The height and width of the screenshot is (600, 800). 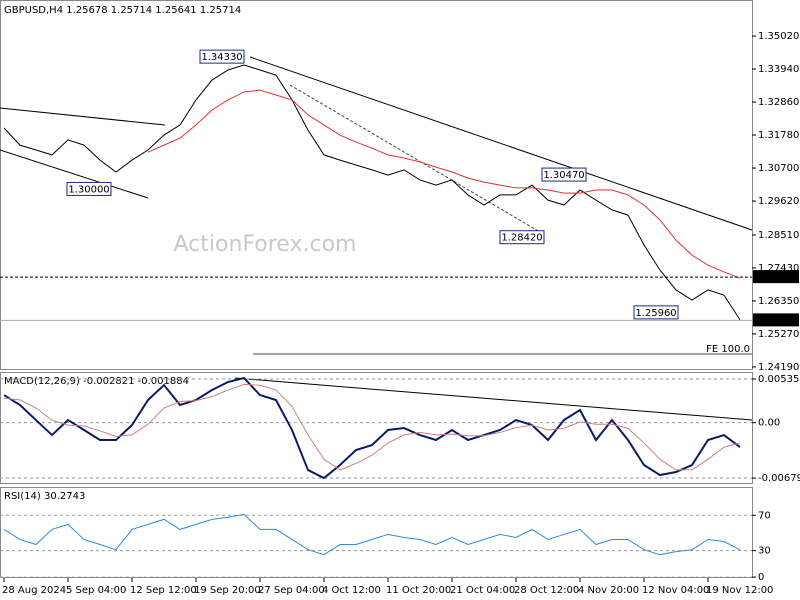 I want to click on annotation-label: 1.28420, so click(x=521, y=238).